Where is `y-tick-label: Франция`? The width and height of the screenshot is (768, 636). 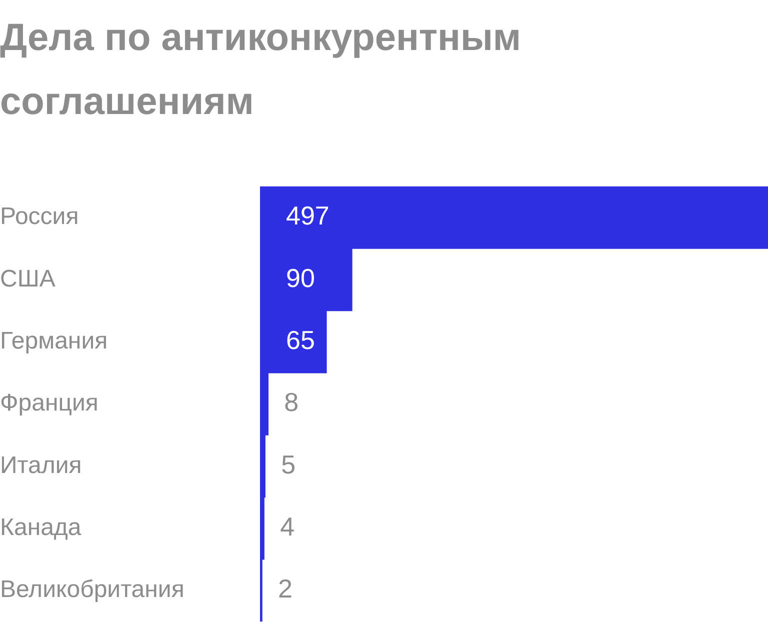 y-tick-label: Франция is located at coordinates (49, 403).